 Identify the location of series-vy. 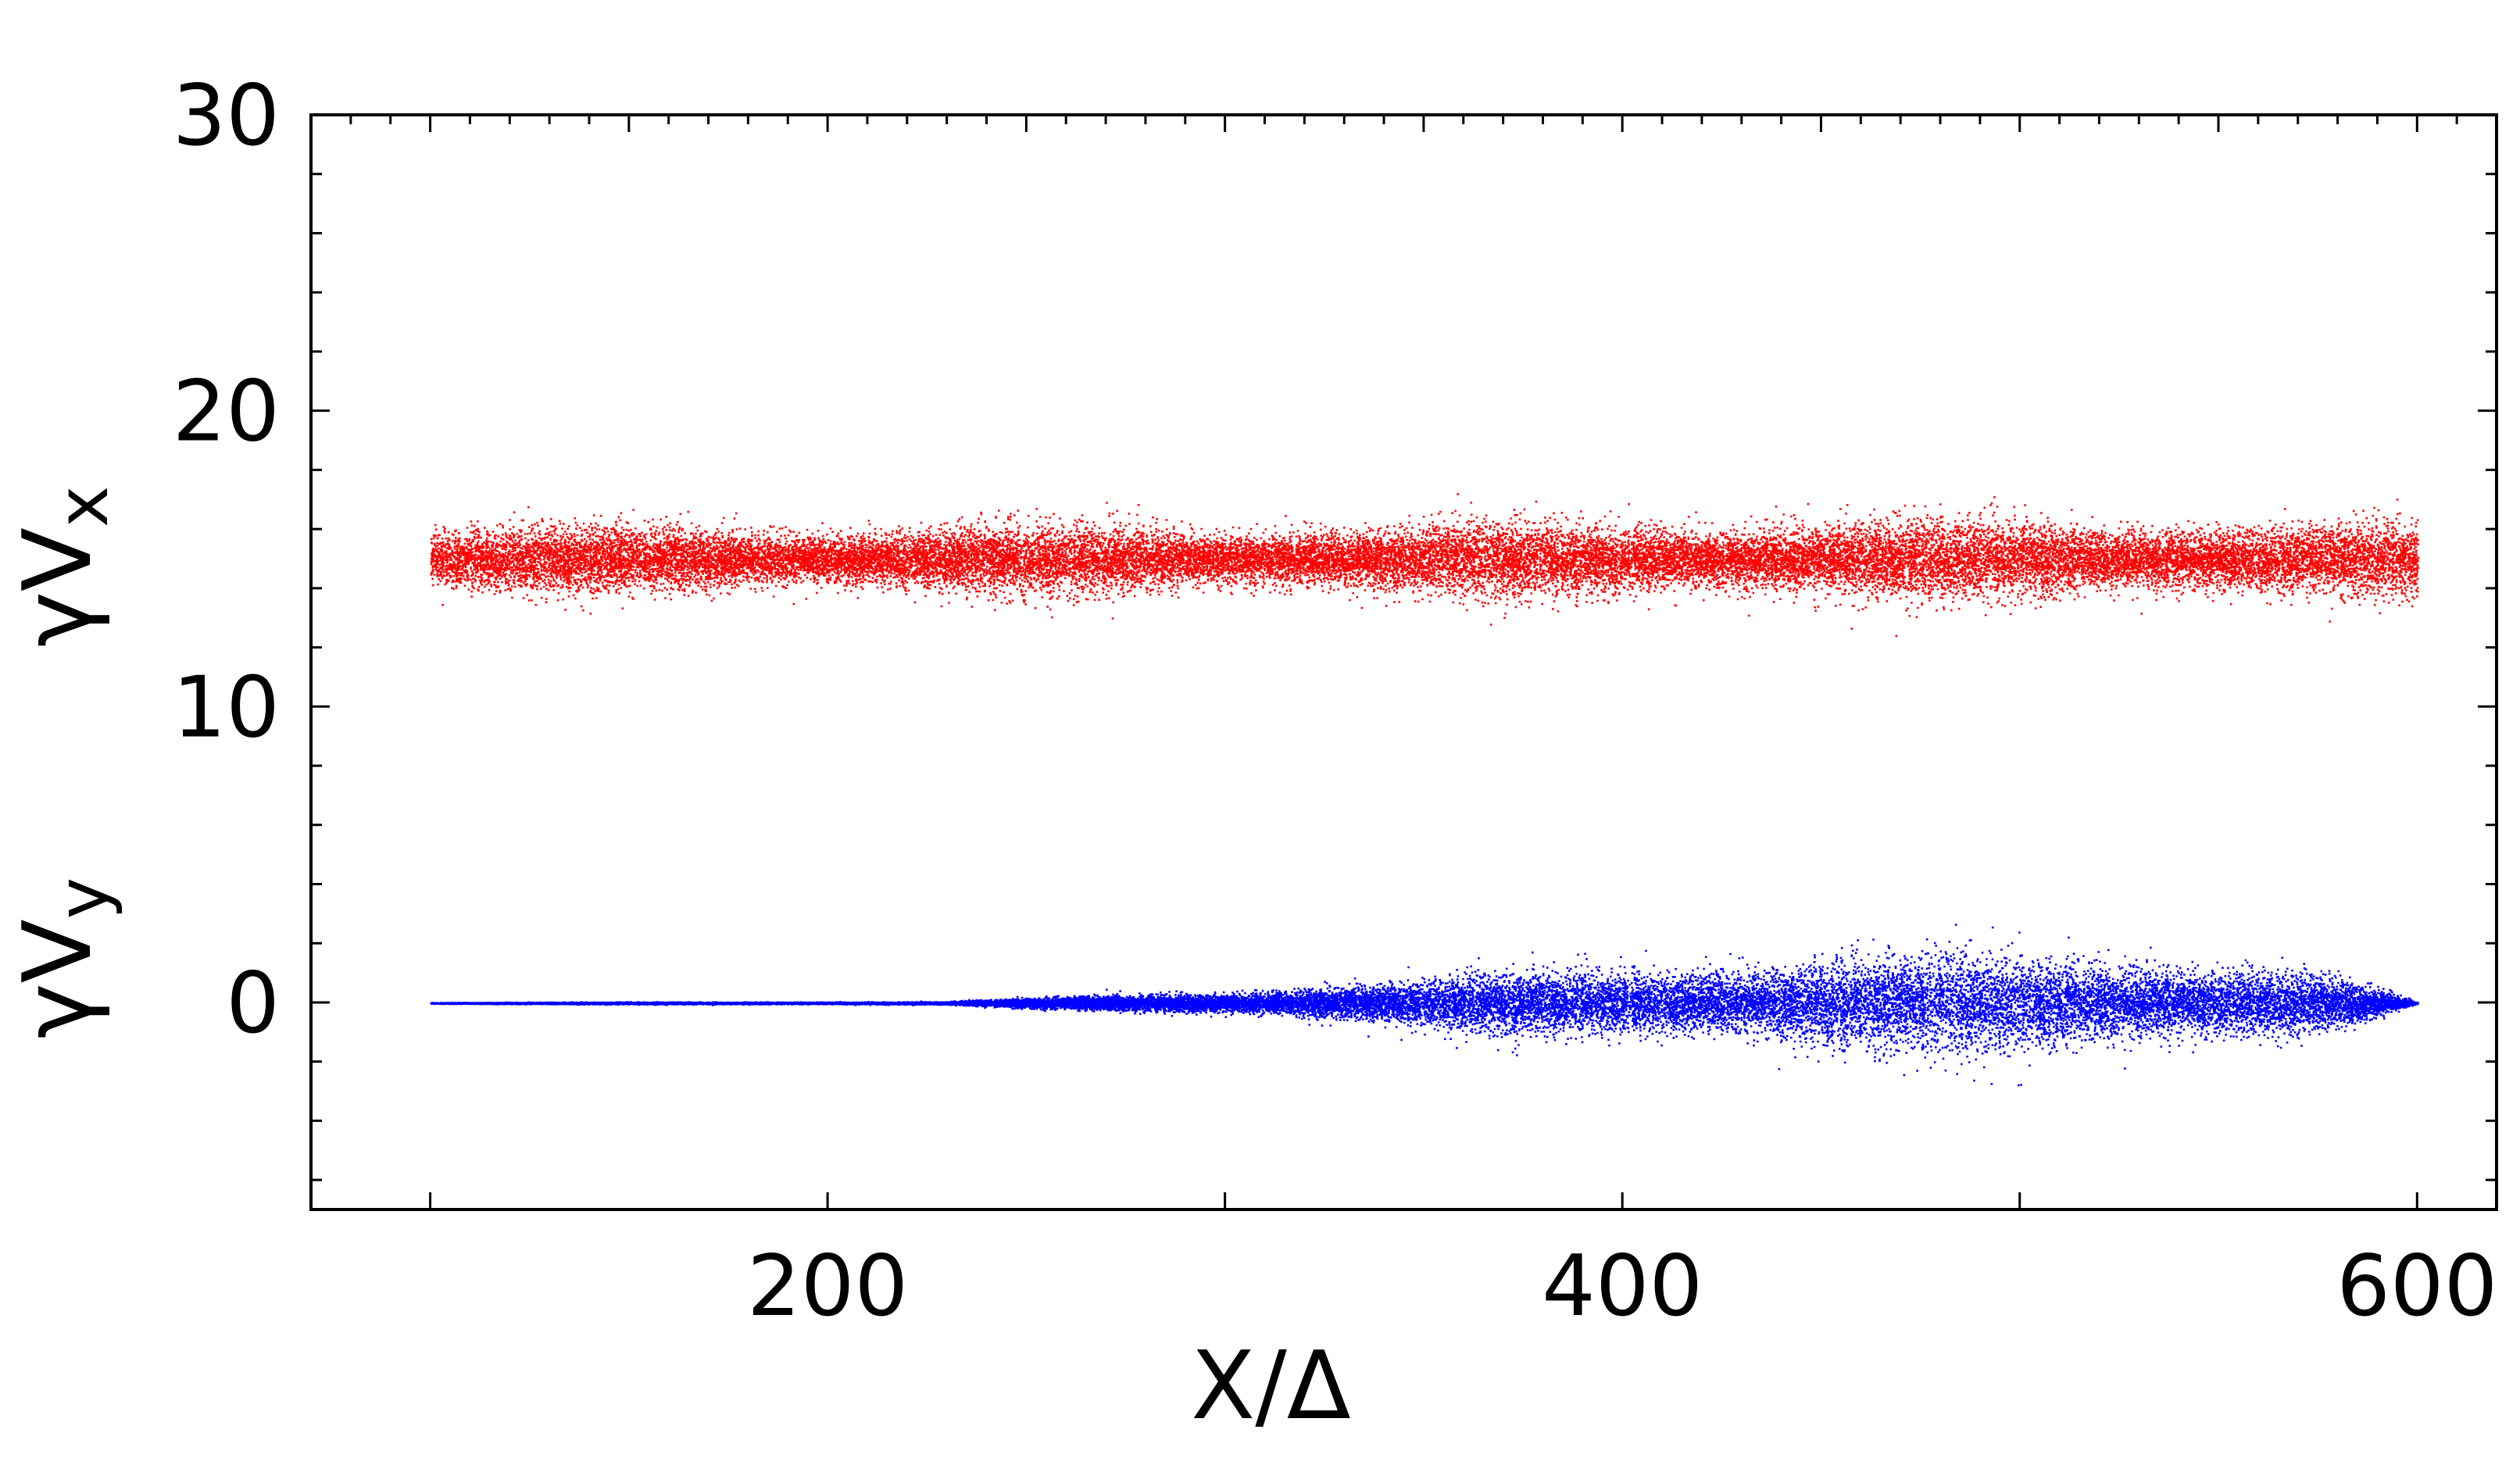
(1424, 1005).